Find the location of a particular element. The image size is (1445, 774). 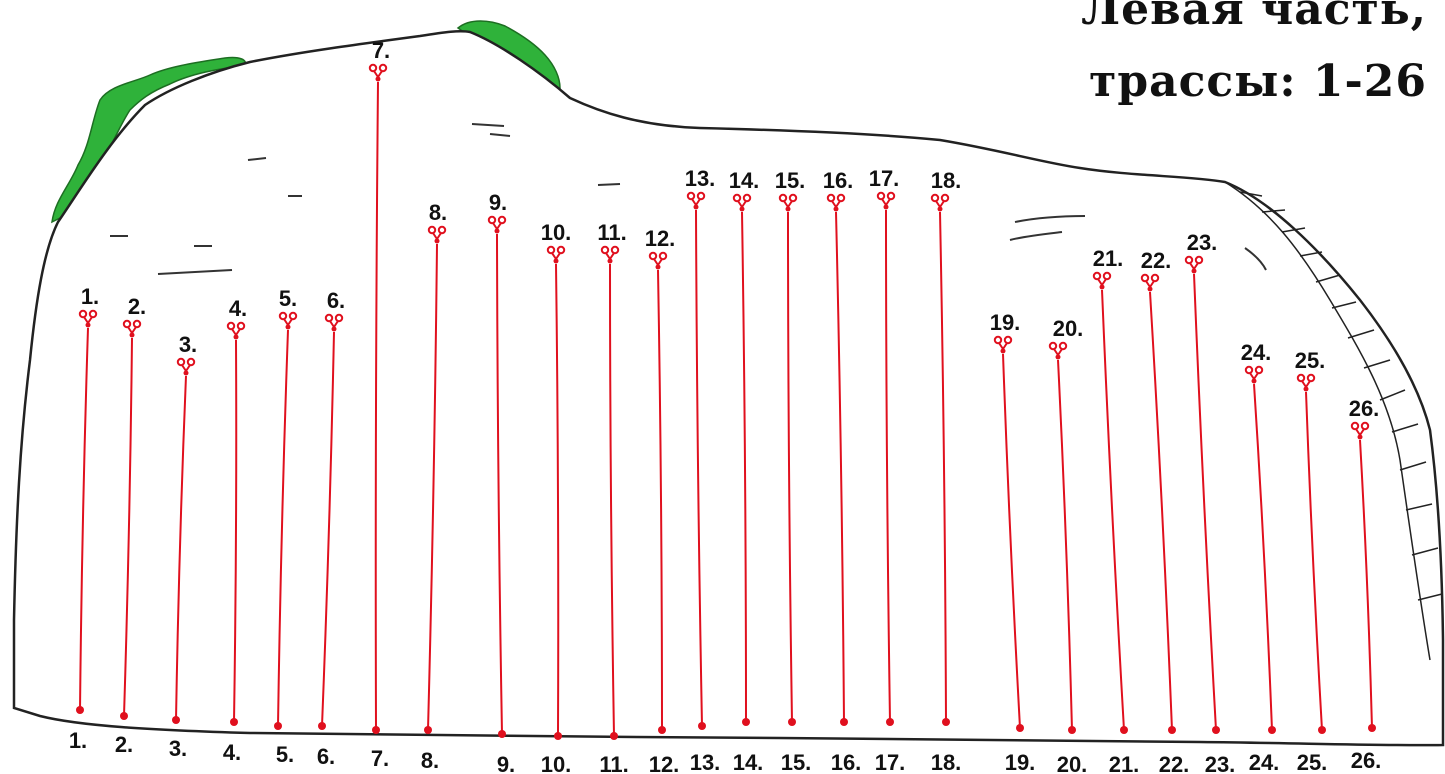

route-base-label-24: 24. is located at coordinates (1264, 762).